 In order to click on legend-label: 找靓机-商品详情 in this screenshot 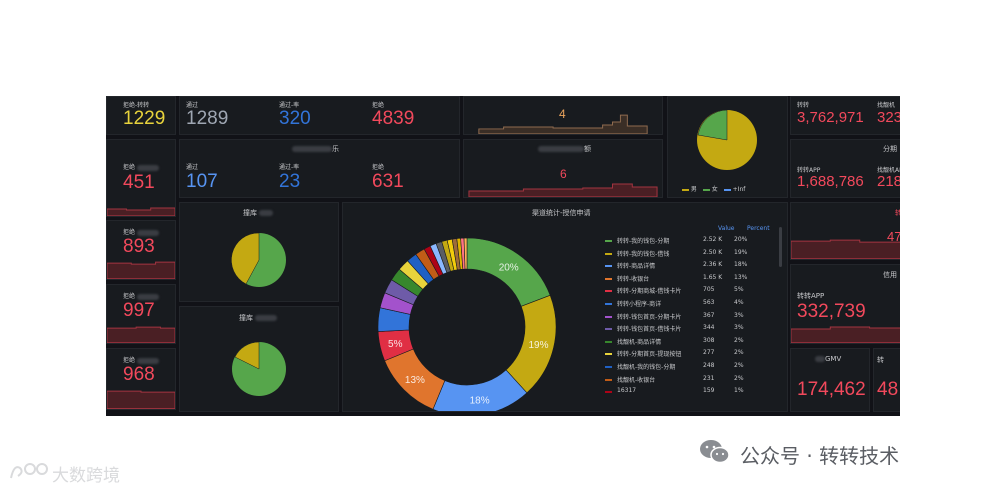, I will do `click(639, 342)`.